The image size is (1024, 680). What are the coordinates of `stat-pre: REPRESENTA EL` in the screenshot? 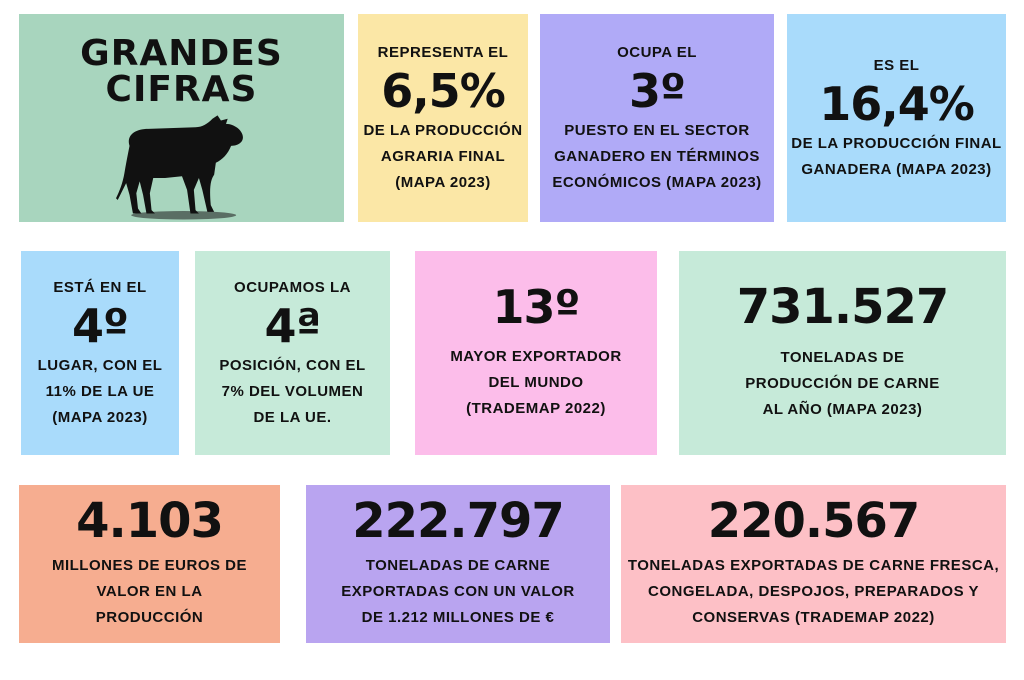 It's located at (443, 52).